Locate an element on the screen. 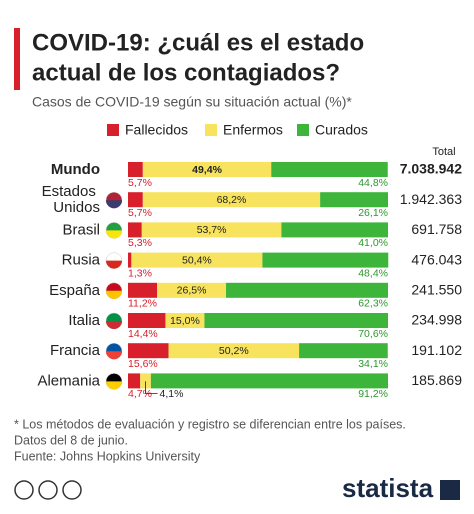  category-label: Estados Unidos is located at coordinates (71, 199).